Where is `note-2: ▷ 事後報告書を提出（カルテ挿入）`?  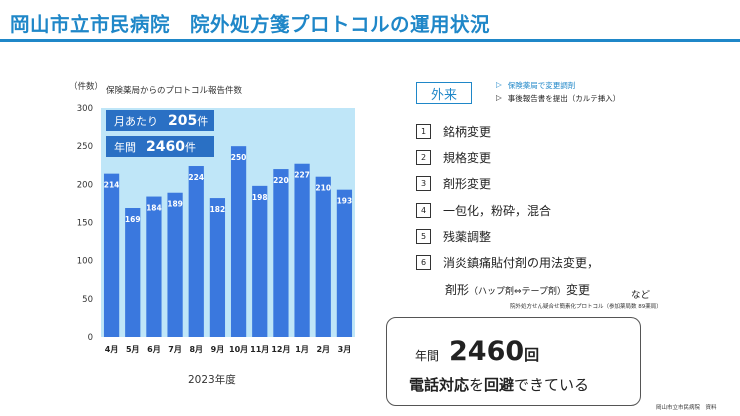 note-2: ▷ 事後報告書を提出（カルテ挿入） is located at coordinates (558, 98).